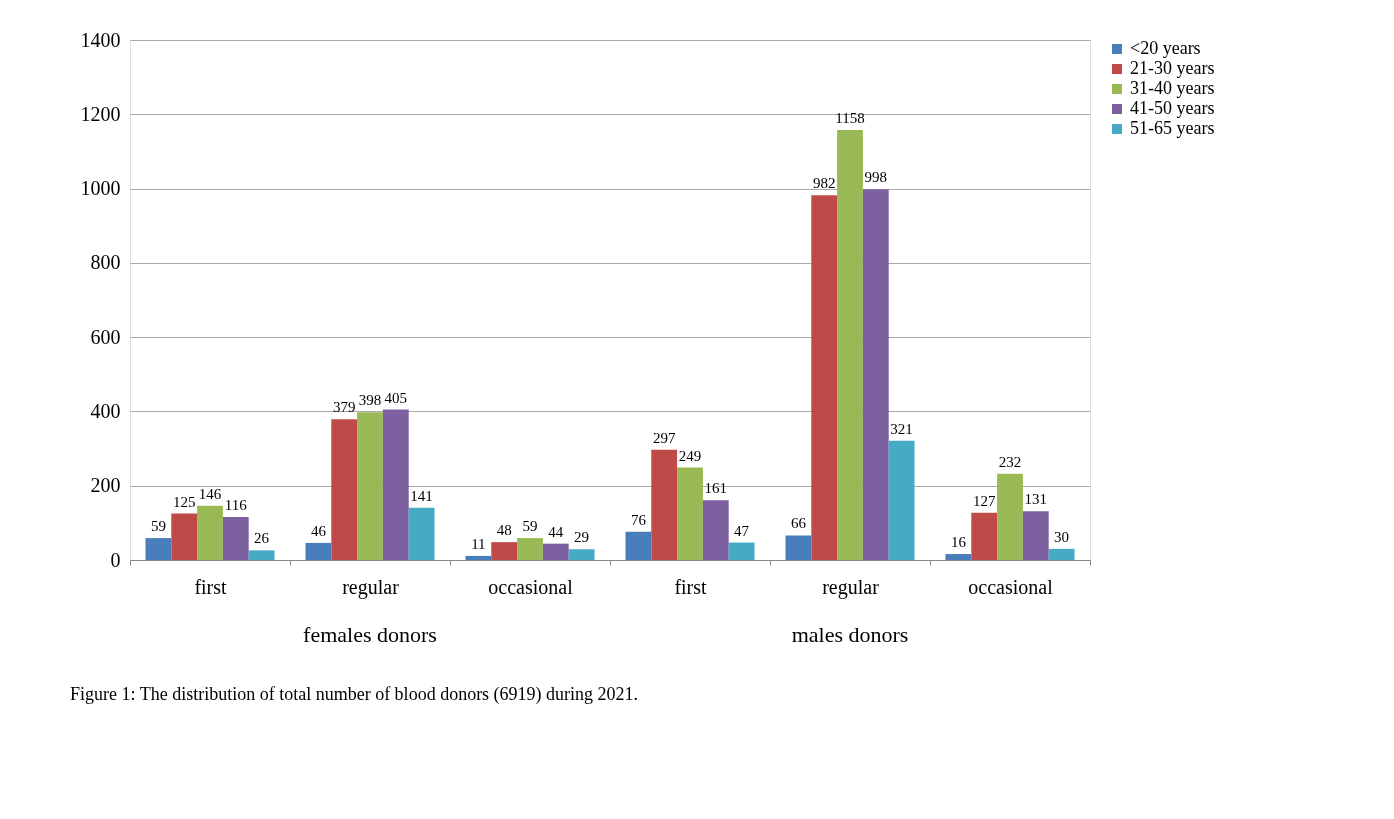  What do you see at coordinates (901, 428) in the screenshot?
I see `data-label: 321` at bounding box center [901, 428].